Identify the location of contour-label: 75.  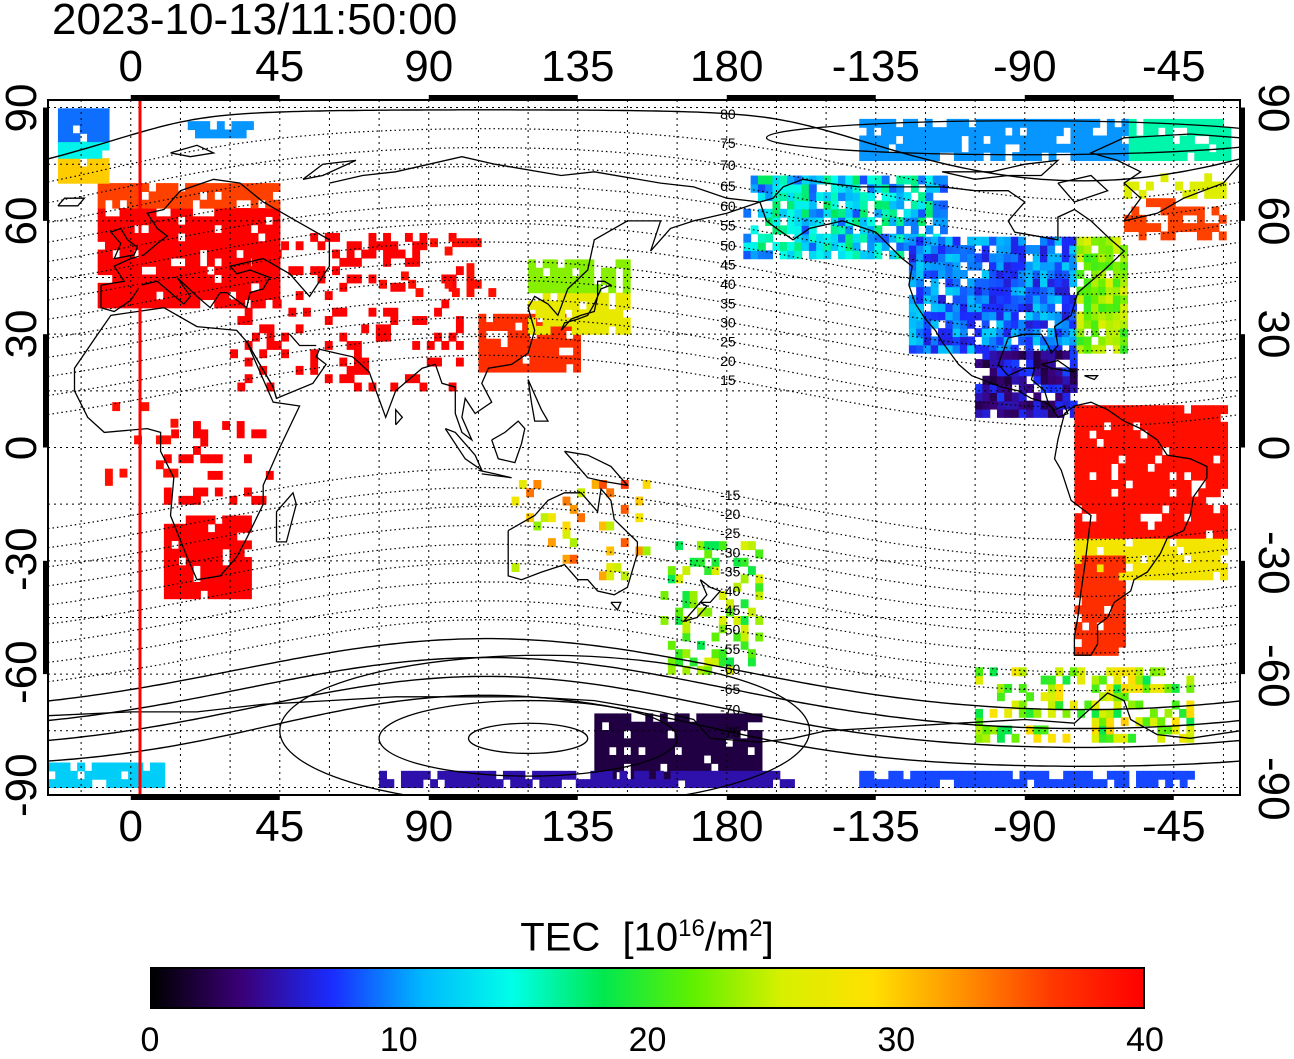
(728, 143).